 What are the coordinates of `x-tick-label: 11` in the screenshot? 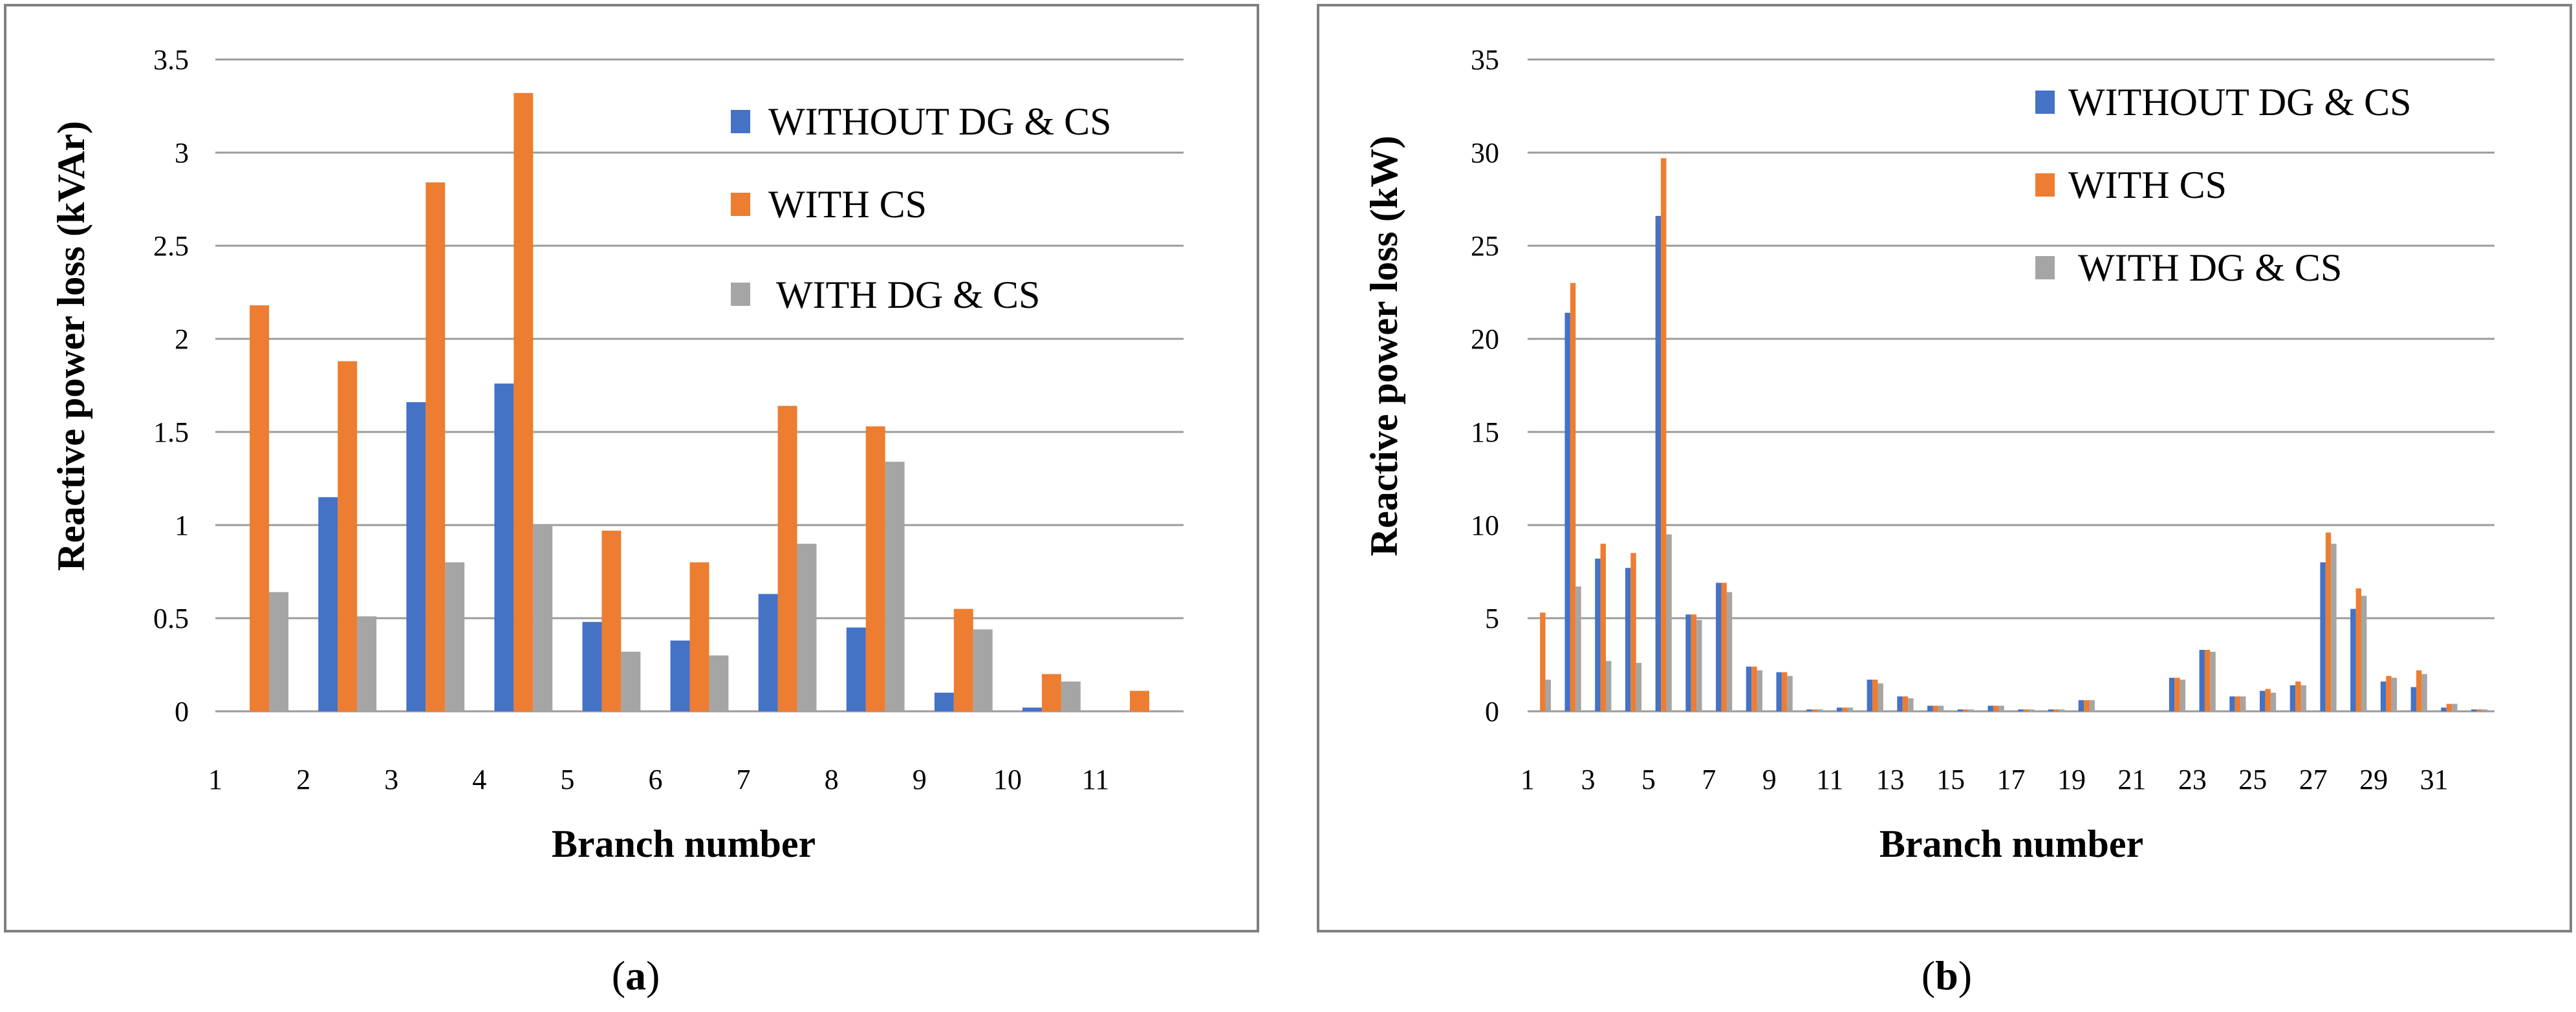 It's located at (1829, 780).